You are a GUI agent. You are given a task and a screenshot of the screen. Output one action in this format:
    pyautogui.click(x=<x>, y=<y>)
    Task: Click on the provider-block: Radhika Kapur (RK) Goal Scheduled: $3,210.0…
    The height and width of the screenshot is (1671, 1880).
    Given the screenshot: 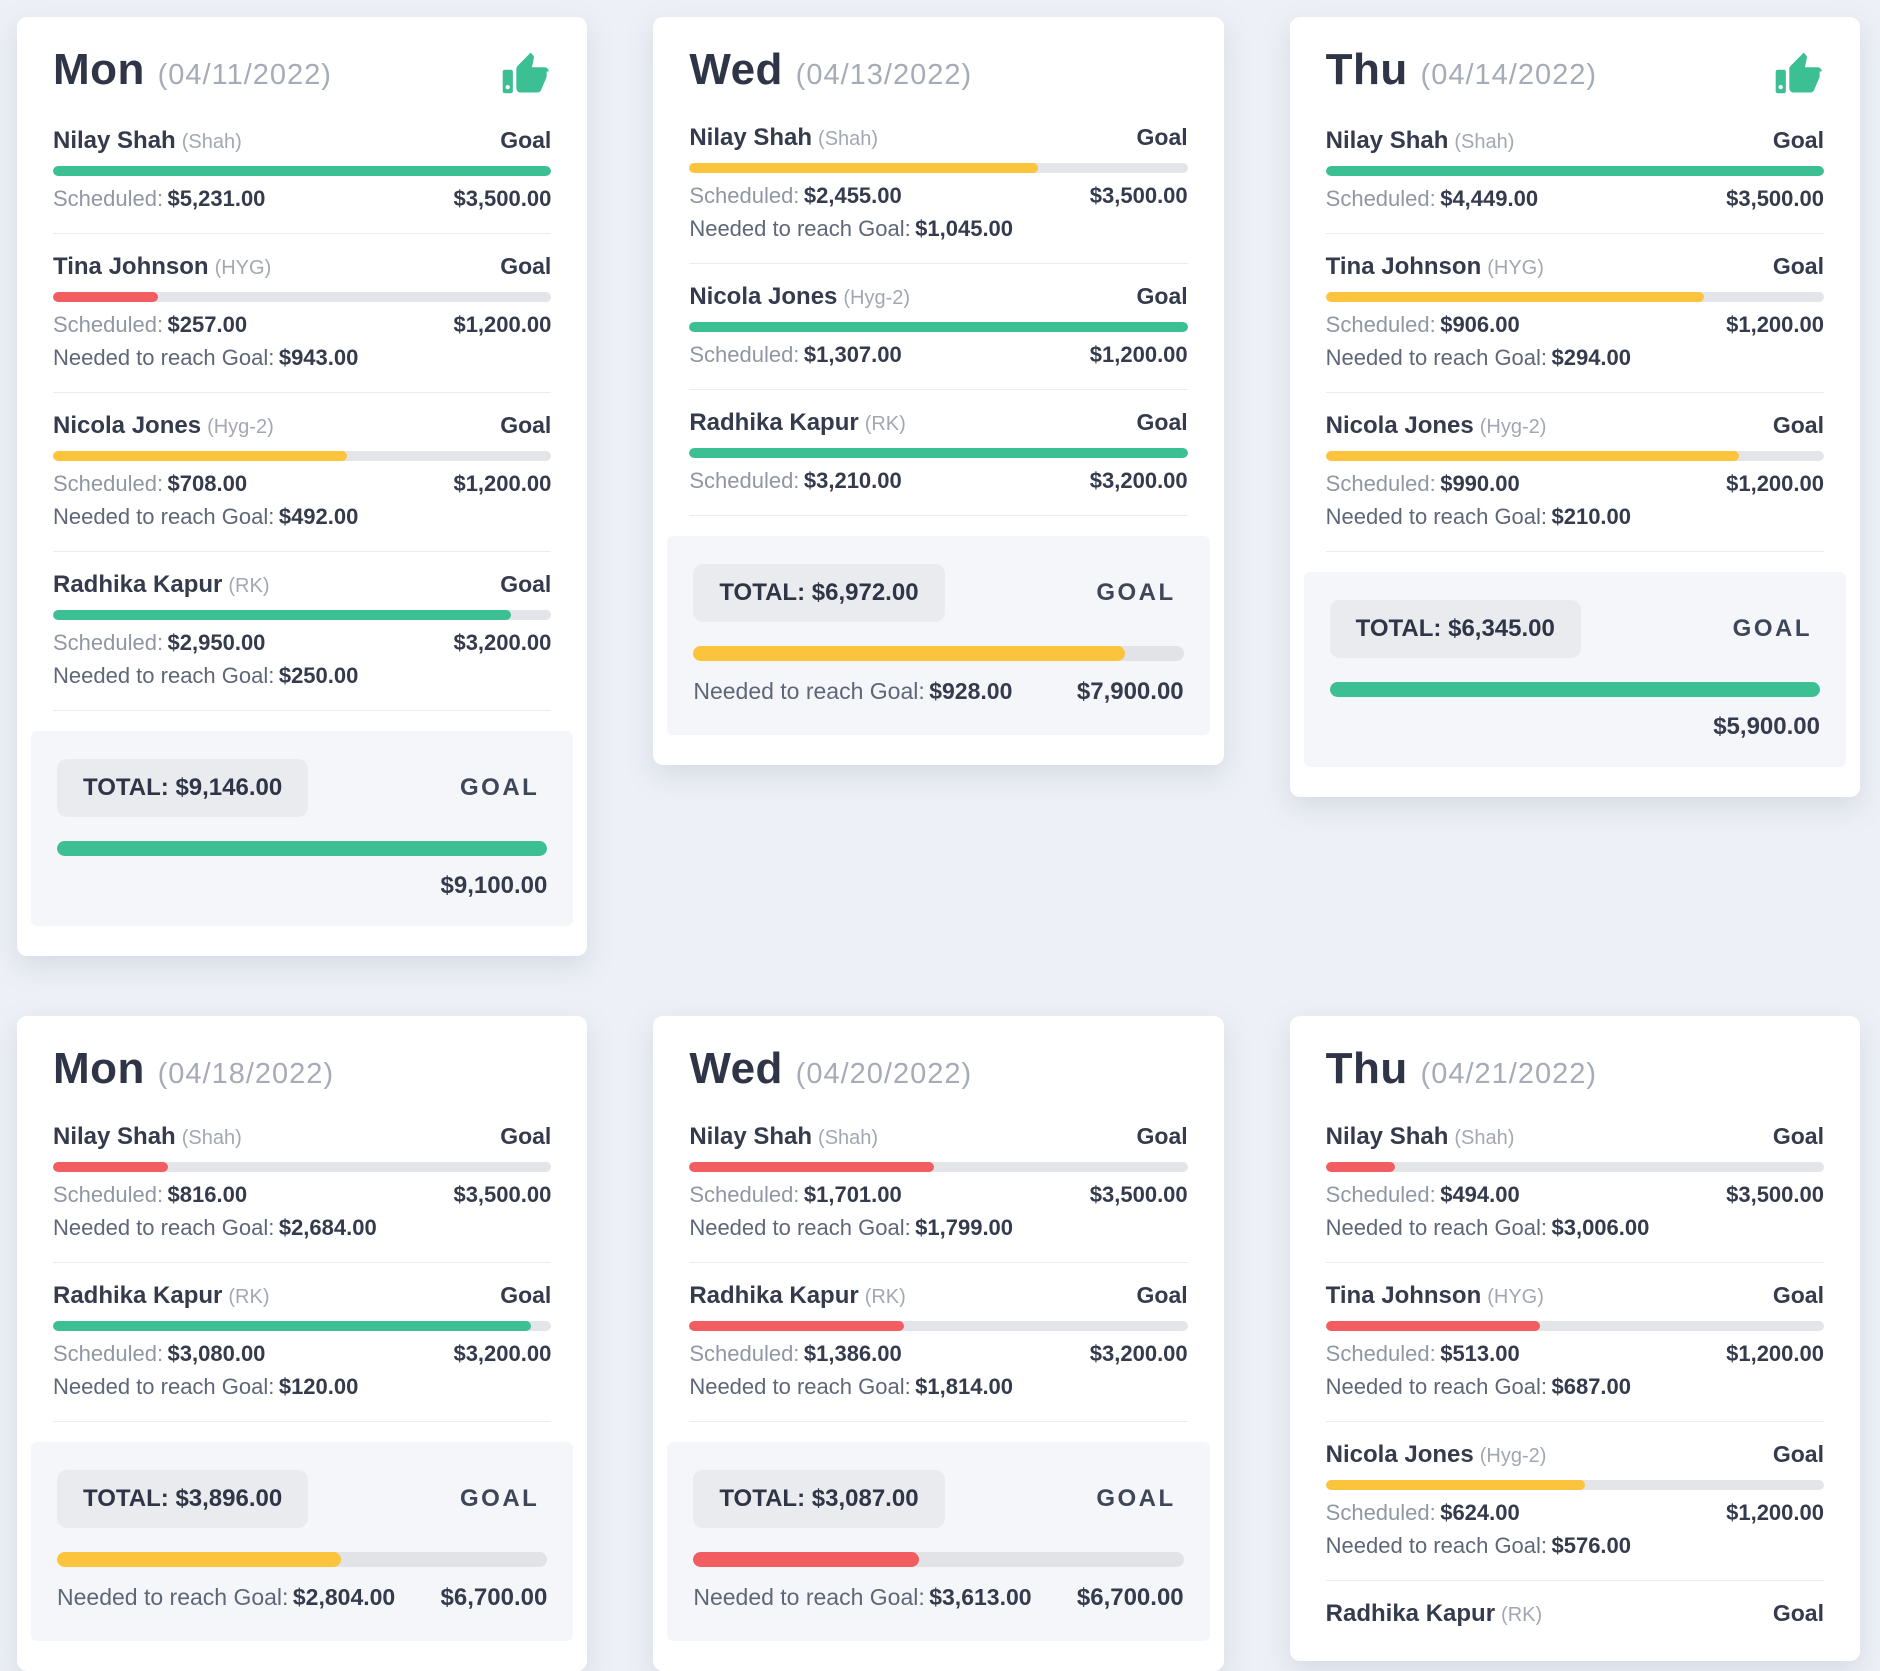 What is the action you would take?
    pyautogui.click(x=938, y=452)
    